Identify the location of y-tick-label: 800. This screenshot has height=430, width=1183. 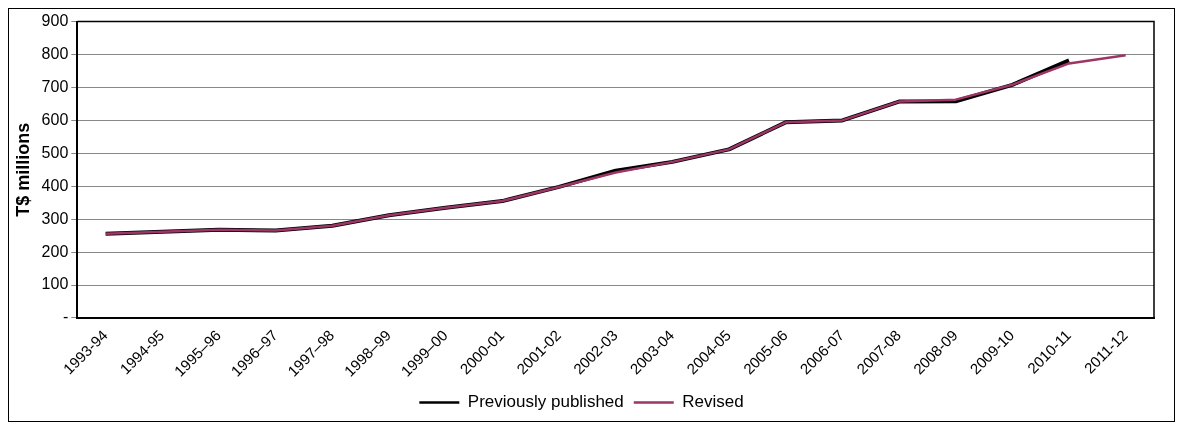
(55, 53).